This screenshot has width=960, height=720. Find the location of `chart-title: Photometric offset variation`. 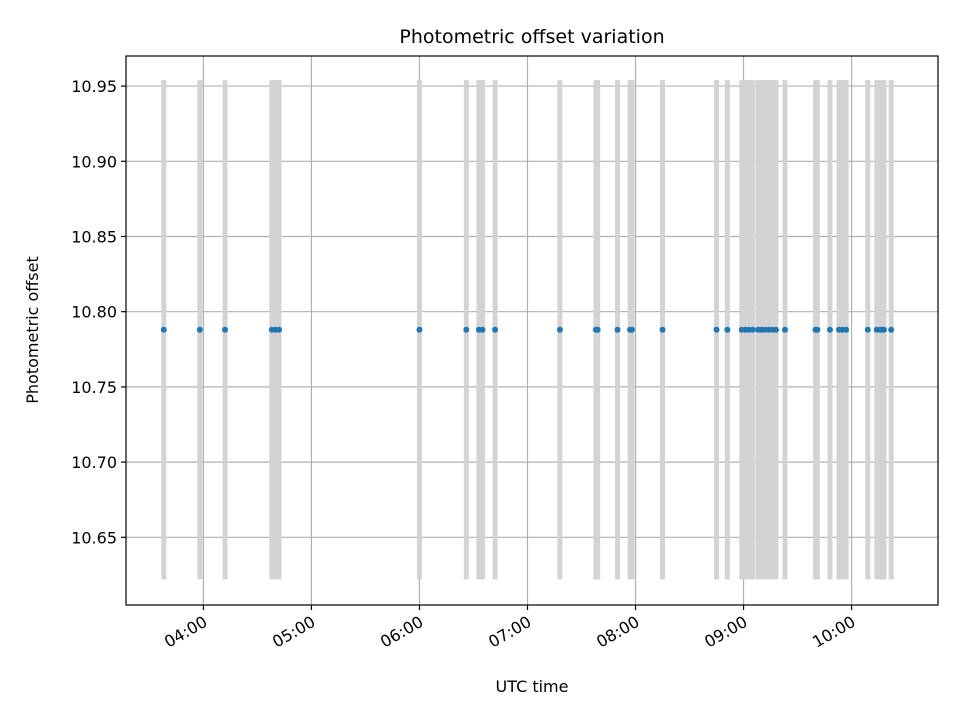

chart-title: Photometric offset variation is located at coordinates (531, 37).